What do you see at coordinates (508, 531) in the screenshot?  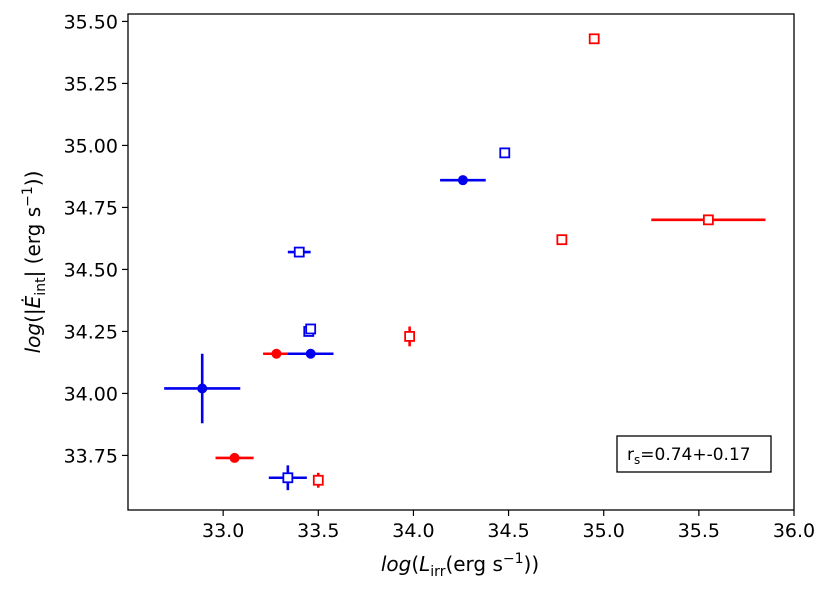 I see `x-tick-label: 34.5` at bounding box center [508, 531].